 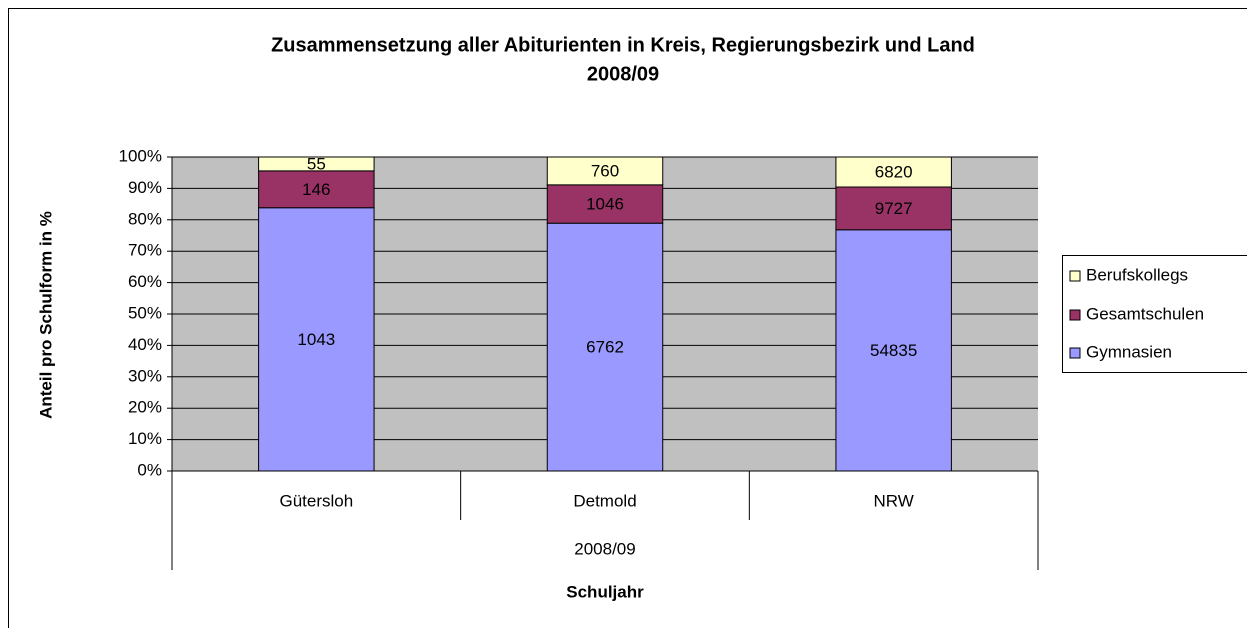 I want to click on x-tick-label: Gütersloh, so click(x=316, y=500).